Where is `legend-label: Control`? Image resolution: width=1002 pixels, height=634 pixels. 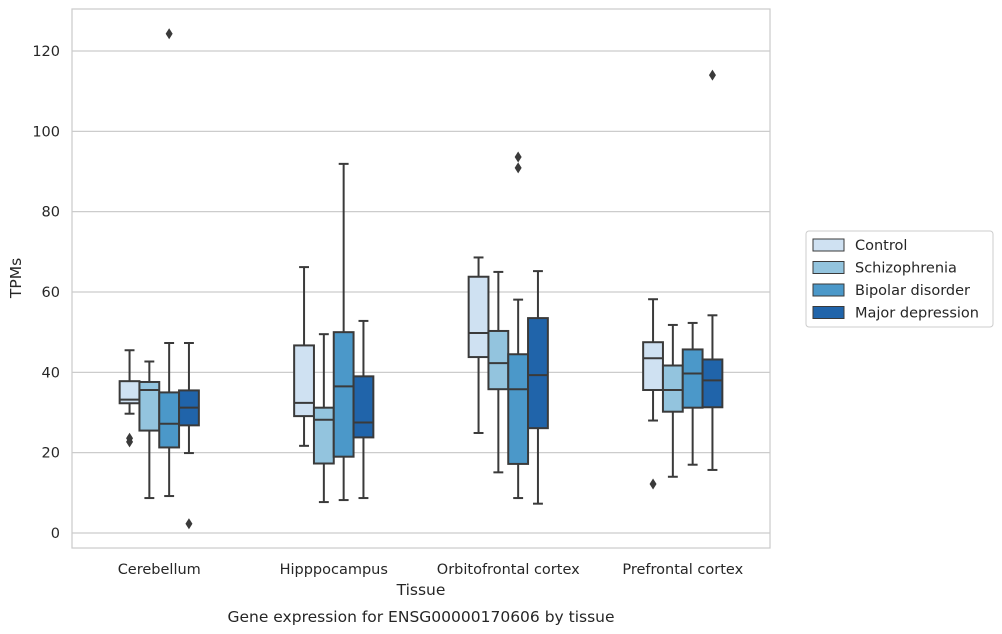
legend-label: Control is located at coordinates (881, 246).